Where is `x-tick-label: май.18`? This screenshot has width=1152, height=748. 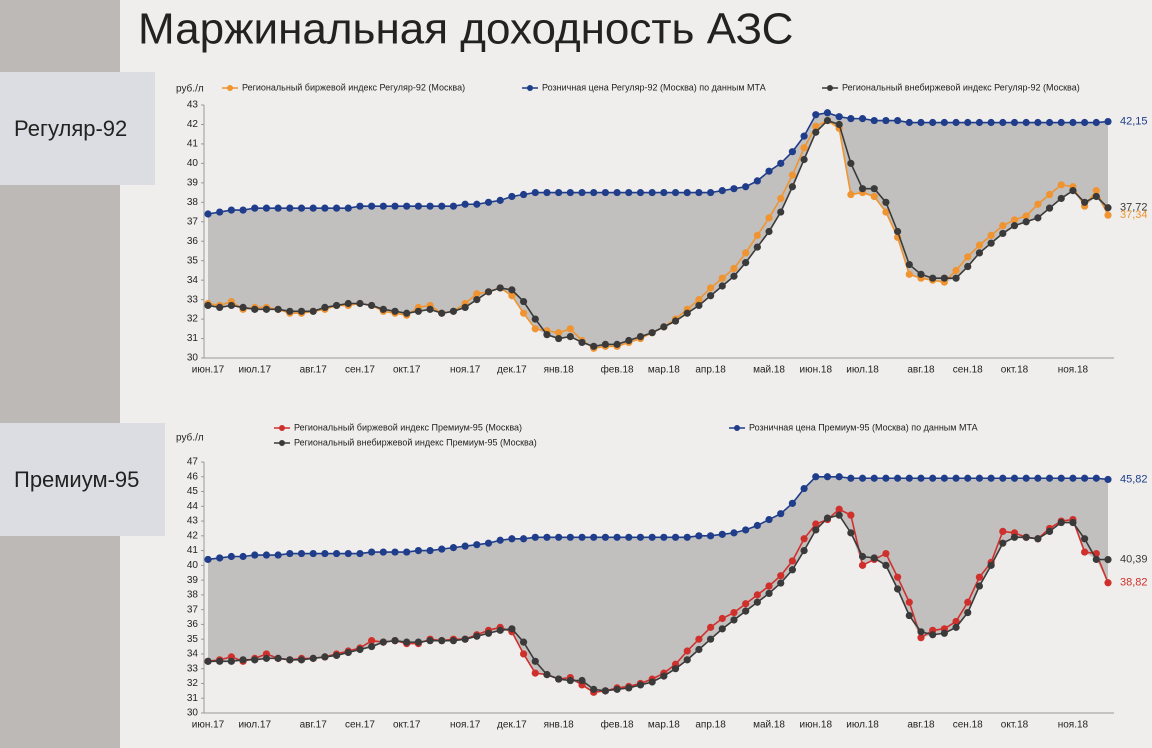 x-tick-label: май.18 is located at coordinates (769, 370).